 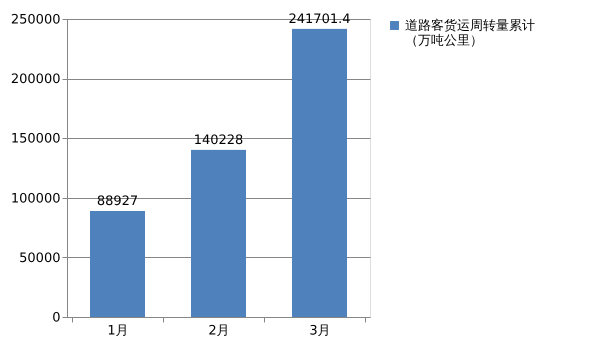 What do you see at coordinates (35, 20) in the screenshot?
I see `y-tick-label: 250000` at bounding box center [35, 20].